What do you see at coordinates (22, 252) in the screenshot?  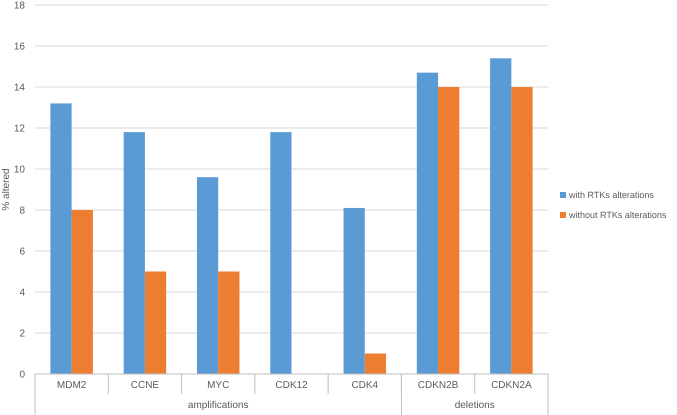 I see `y-tick-label: 6` at bounding box center [22, 252].